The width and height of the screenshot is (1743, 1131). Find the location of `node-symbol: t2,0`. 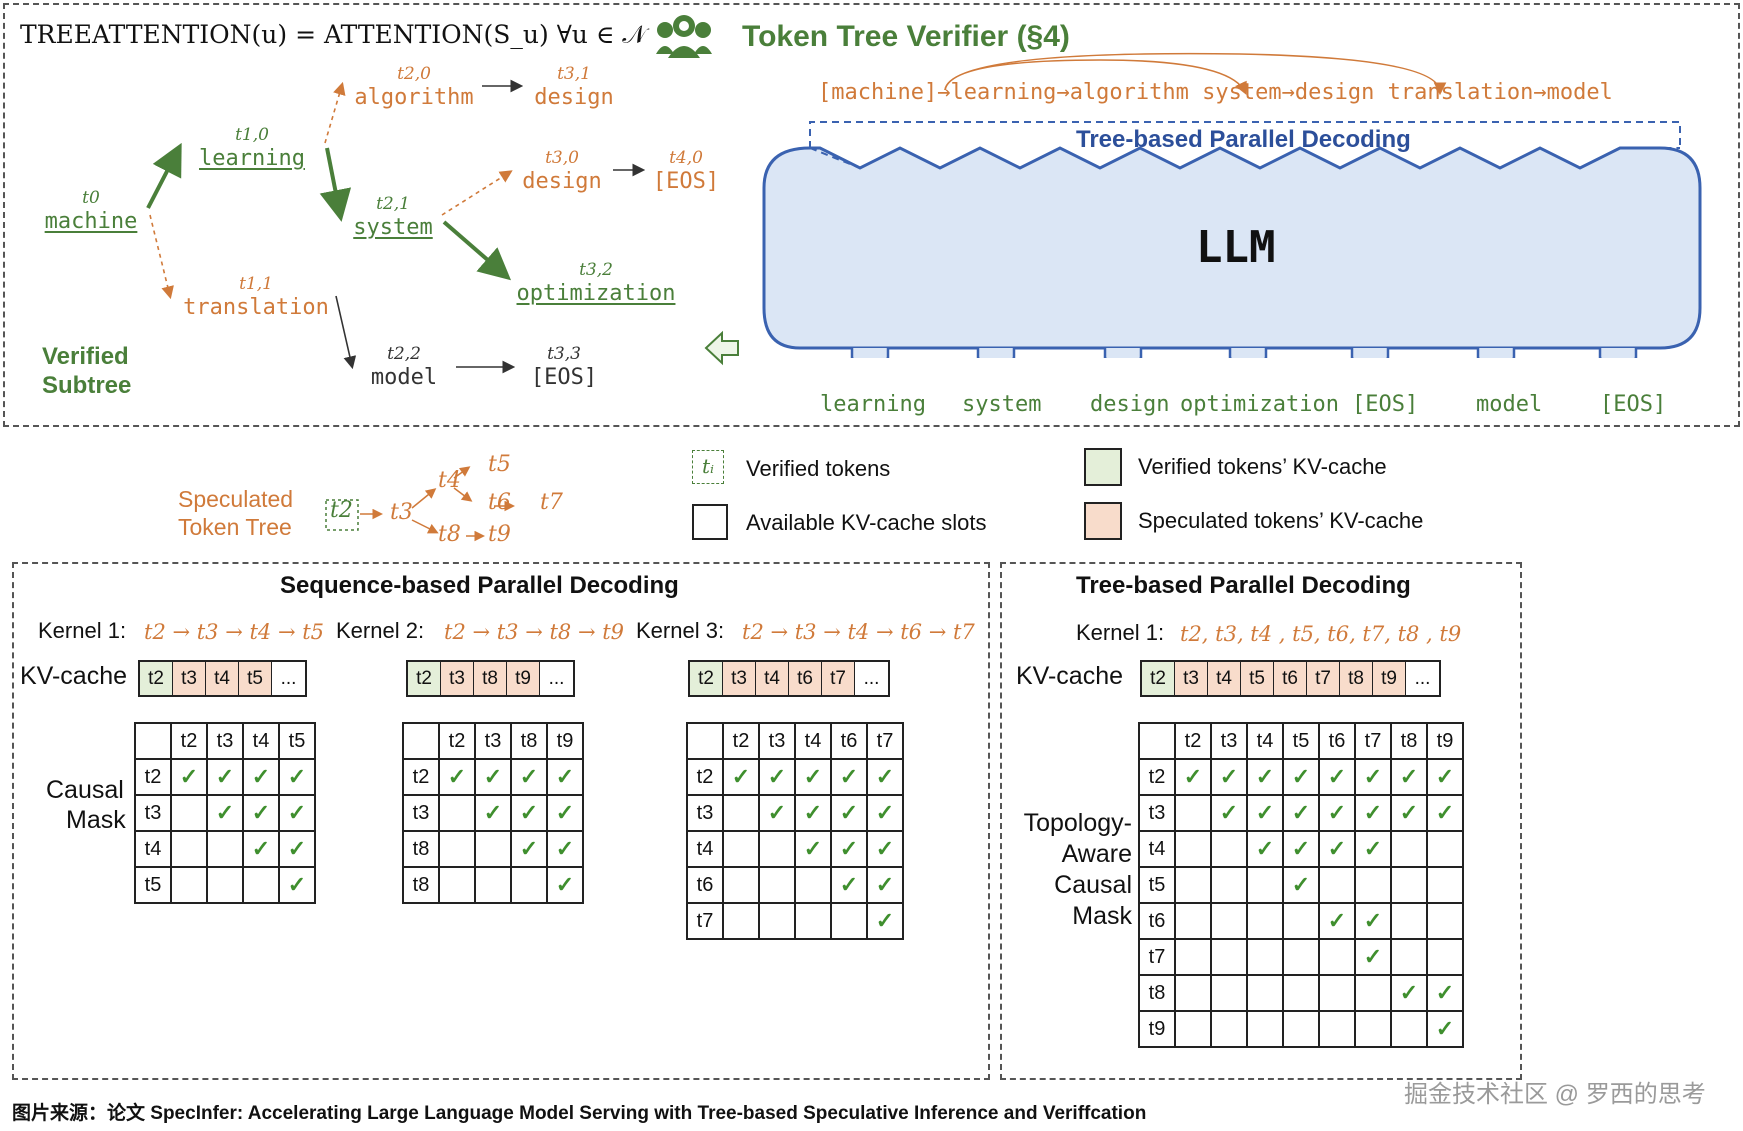

node-symbol: t2,0 is located at coordinates (414, 74).